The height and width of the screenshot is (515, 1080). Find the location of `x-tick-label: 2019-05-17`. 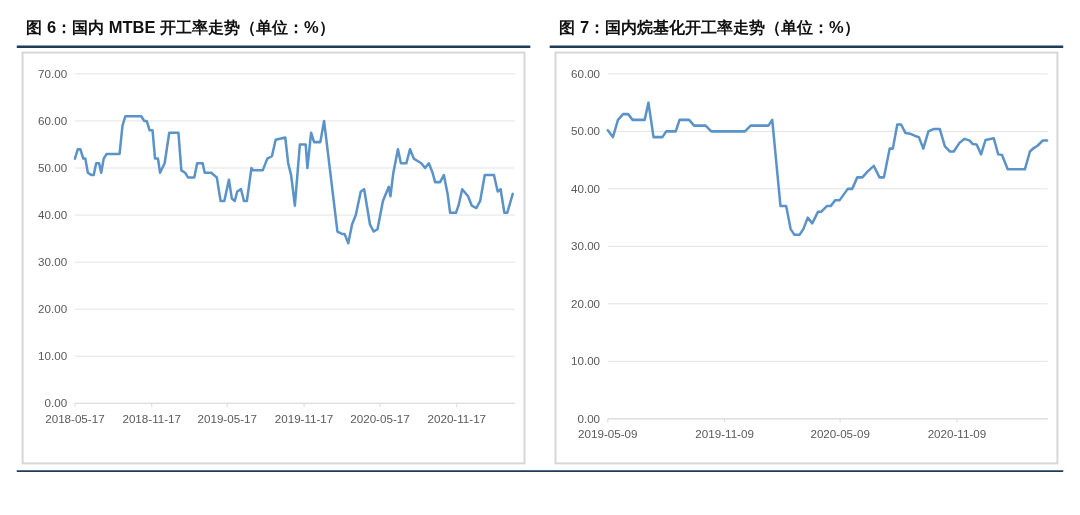

x-tick-label: 2019-05-17 is located at coordinates (227, 418).